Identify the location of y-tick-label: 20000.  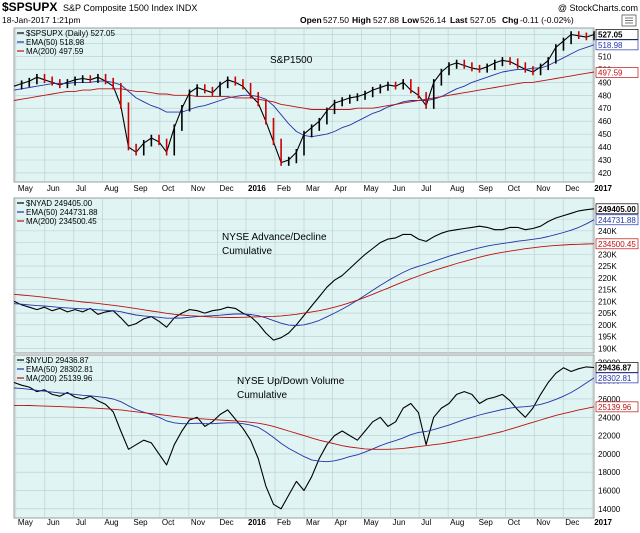
(609, 454).